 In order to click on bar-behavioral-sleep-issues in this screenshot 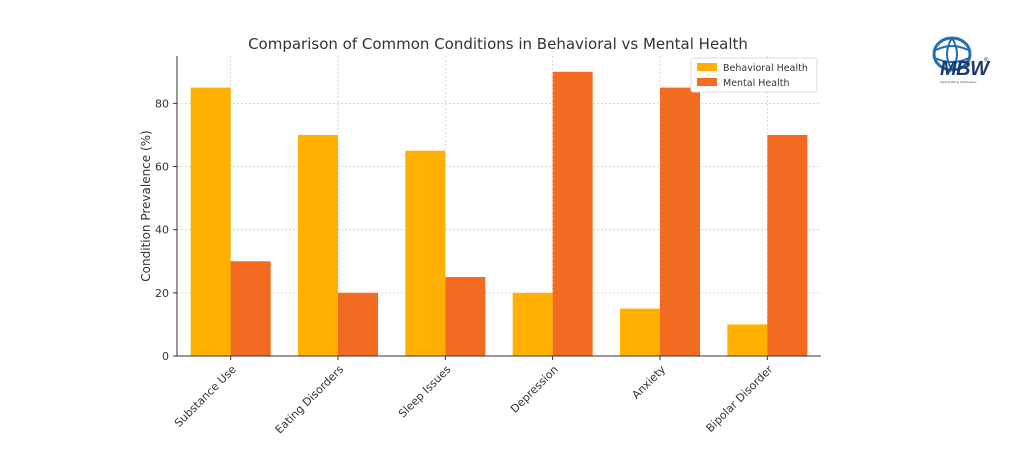, I will do `click(425, 253)`.